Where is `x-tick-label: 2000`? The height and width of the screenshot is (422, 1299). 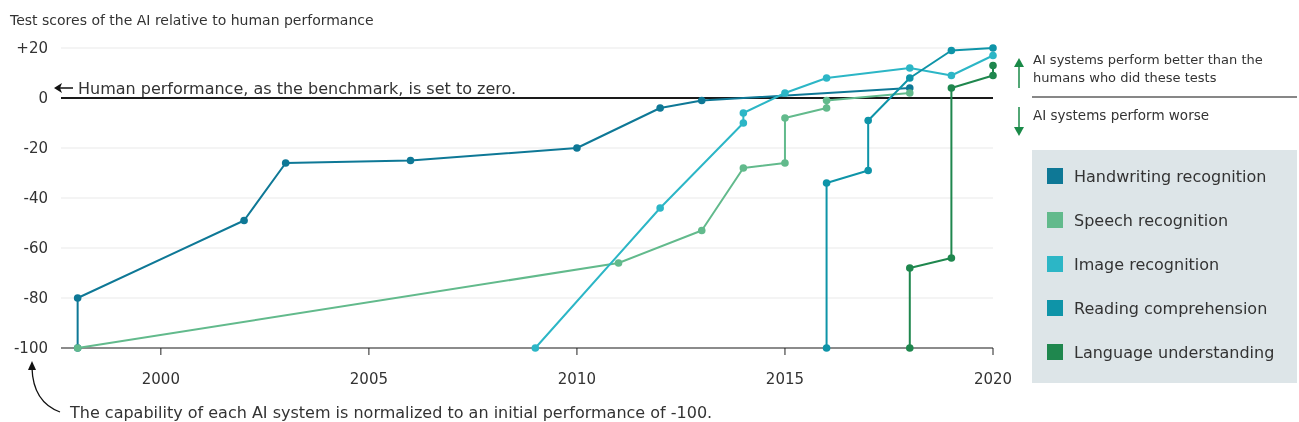 x-tick-label: 2000 is located at coordinates (160, 379).